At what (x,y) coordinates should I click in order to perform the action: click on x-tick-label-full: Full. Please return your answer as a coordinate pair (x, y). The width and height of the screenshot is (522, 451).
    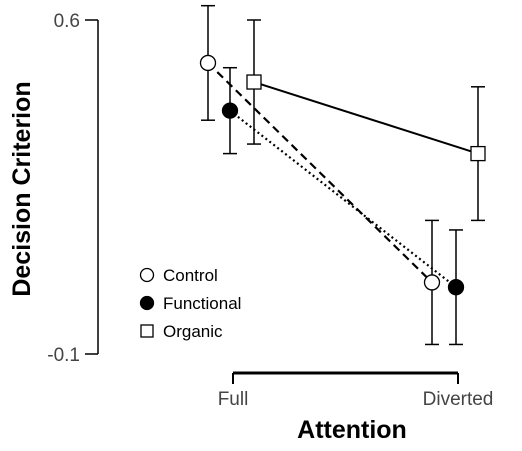
    Looking at the image, I should click on (233, 399).